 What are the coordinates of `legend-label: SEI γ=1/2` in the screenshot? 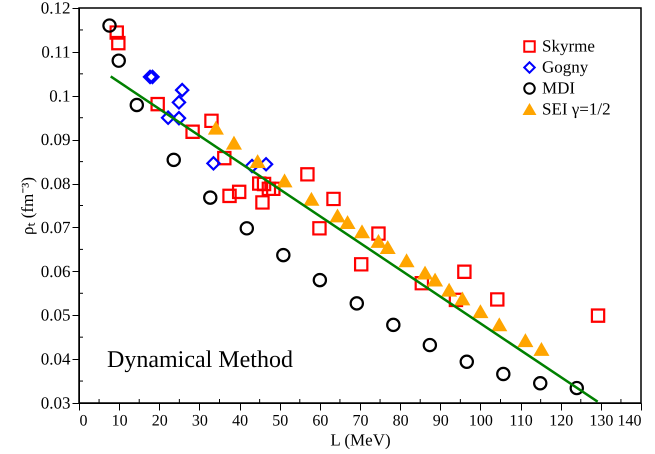 It's located at (576, 109).